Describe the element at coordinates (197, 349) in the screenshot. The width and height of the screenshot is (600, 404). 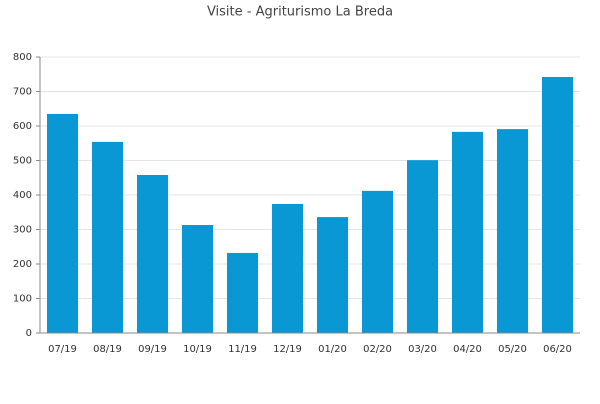
I see `x-tick-label: 10/19` at that location.